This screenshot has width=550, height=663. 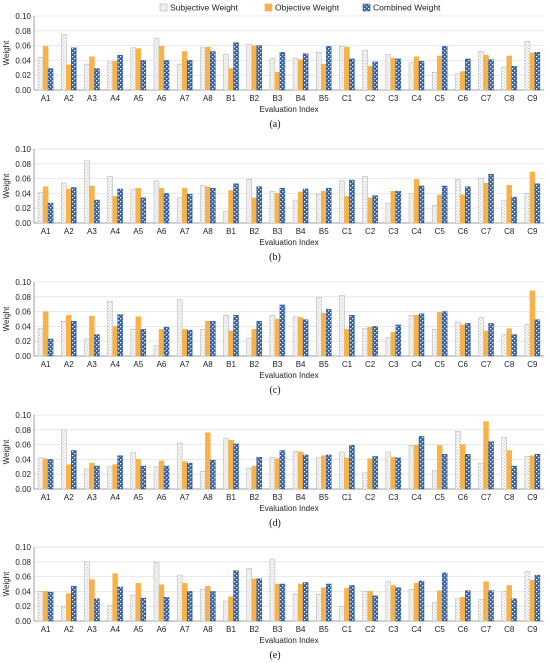 I want to click on panel-label-e: (e), so click(x=274, y=655).